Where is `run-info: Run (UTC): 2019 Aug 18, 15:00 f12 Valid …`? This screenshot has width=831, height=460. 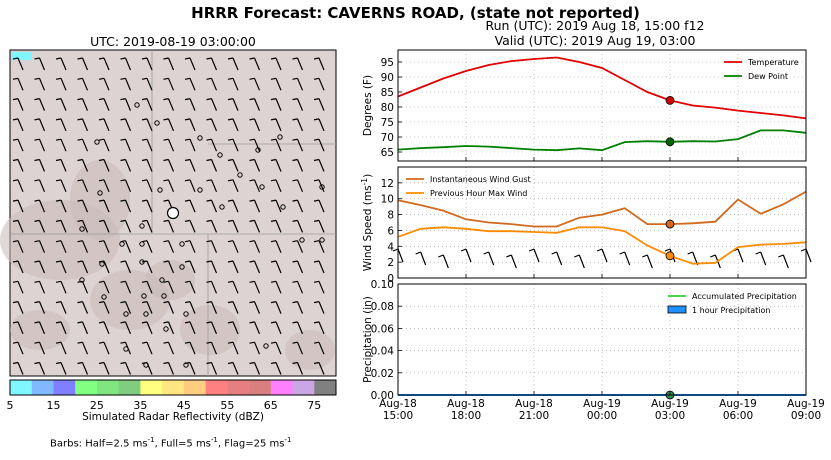 run-info: Run (UTC): 2019 Aug 18, 15:00 f12 Valid … is located at coordinates (595, 33).